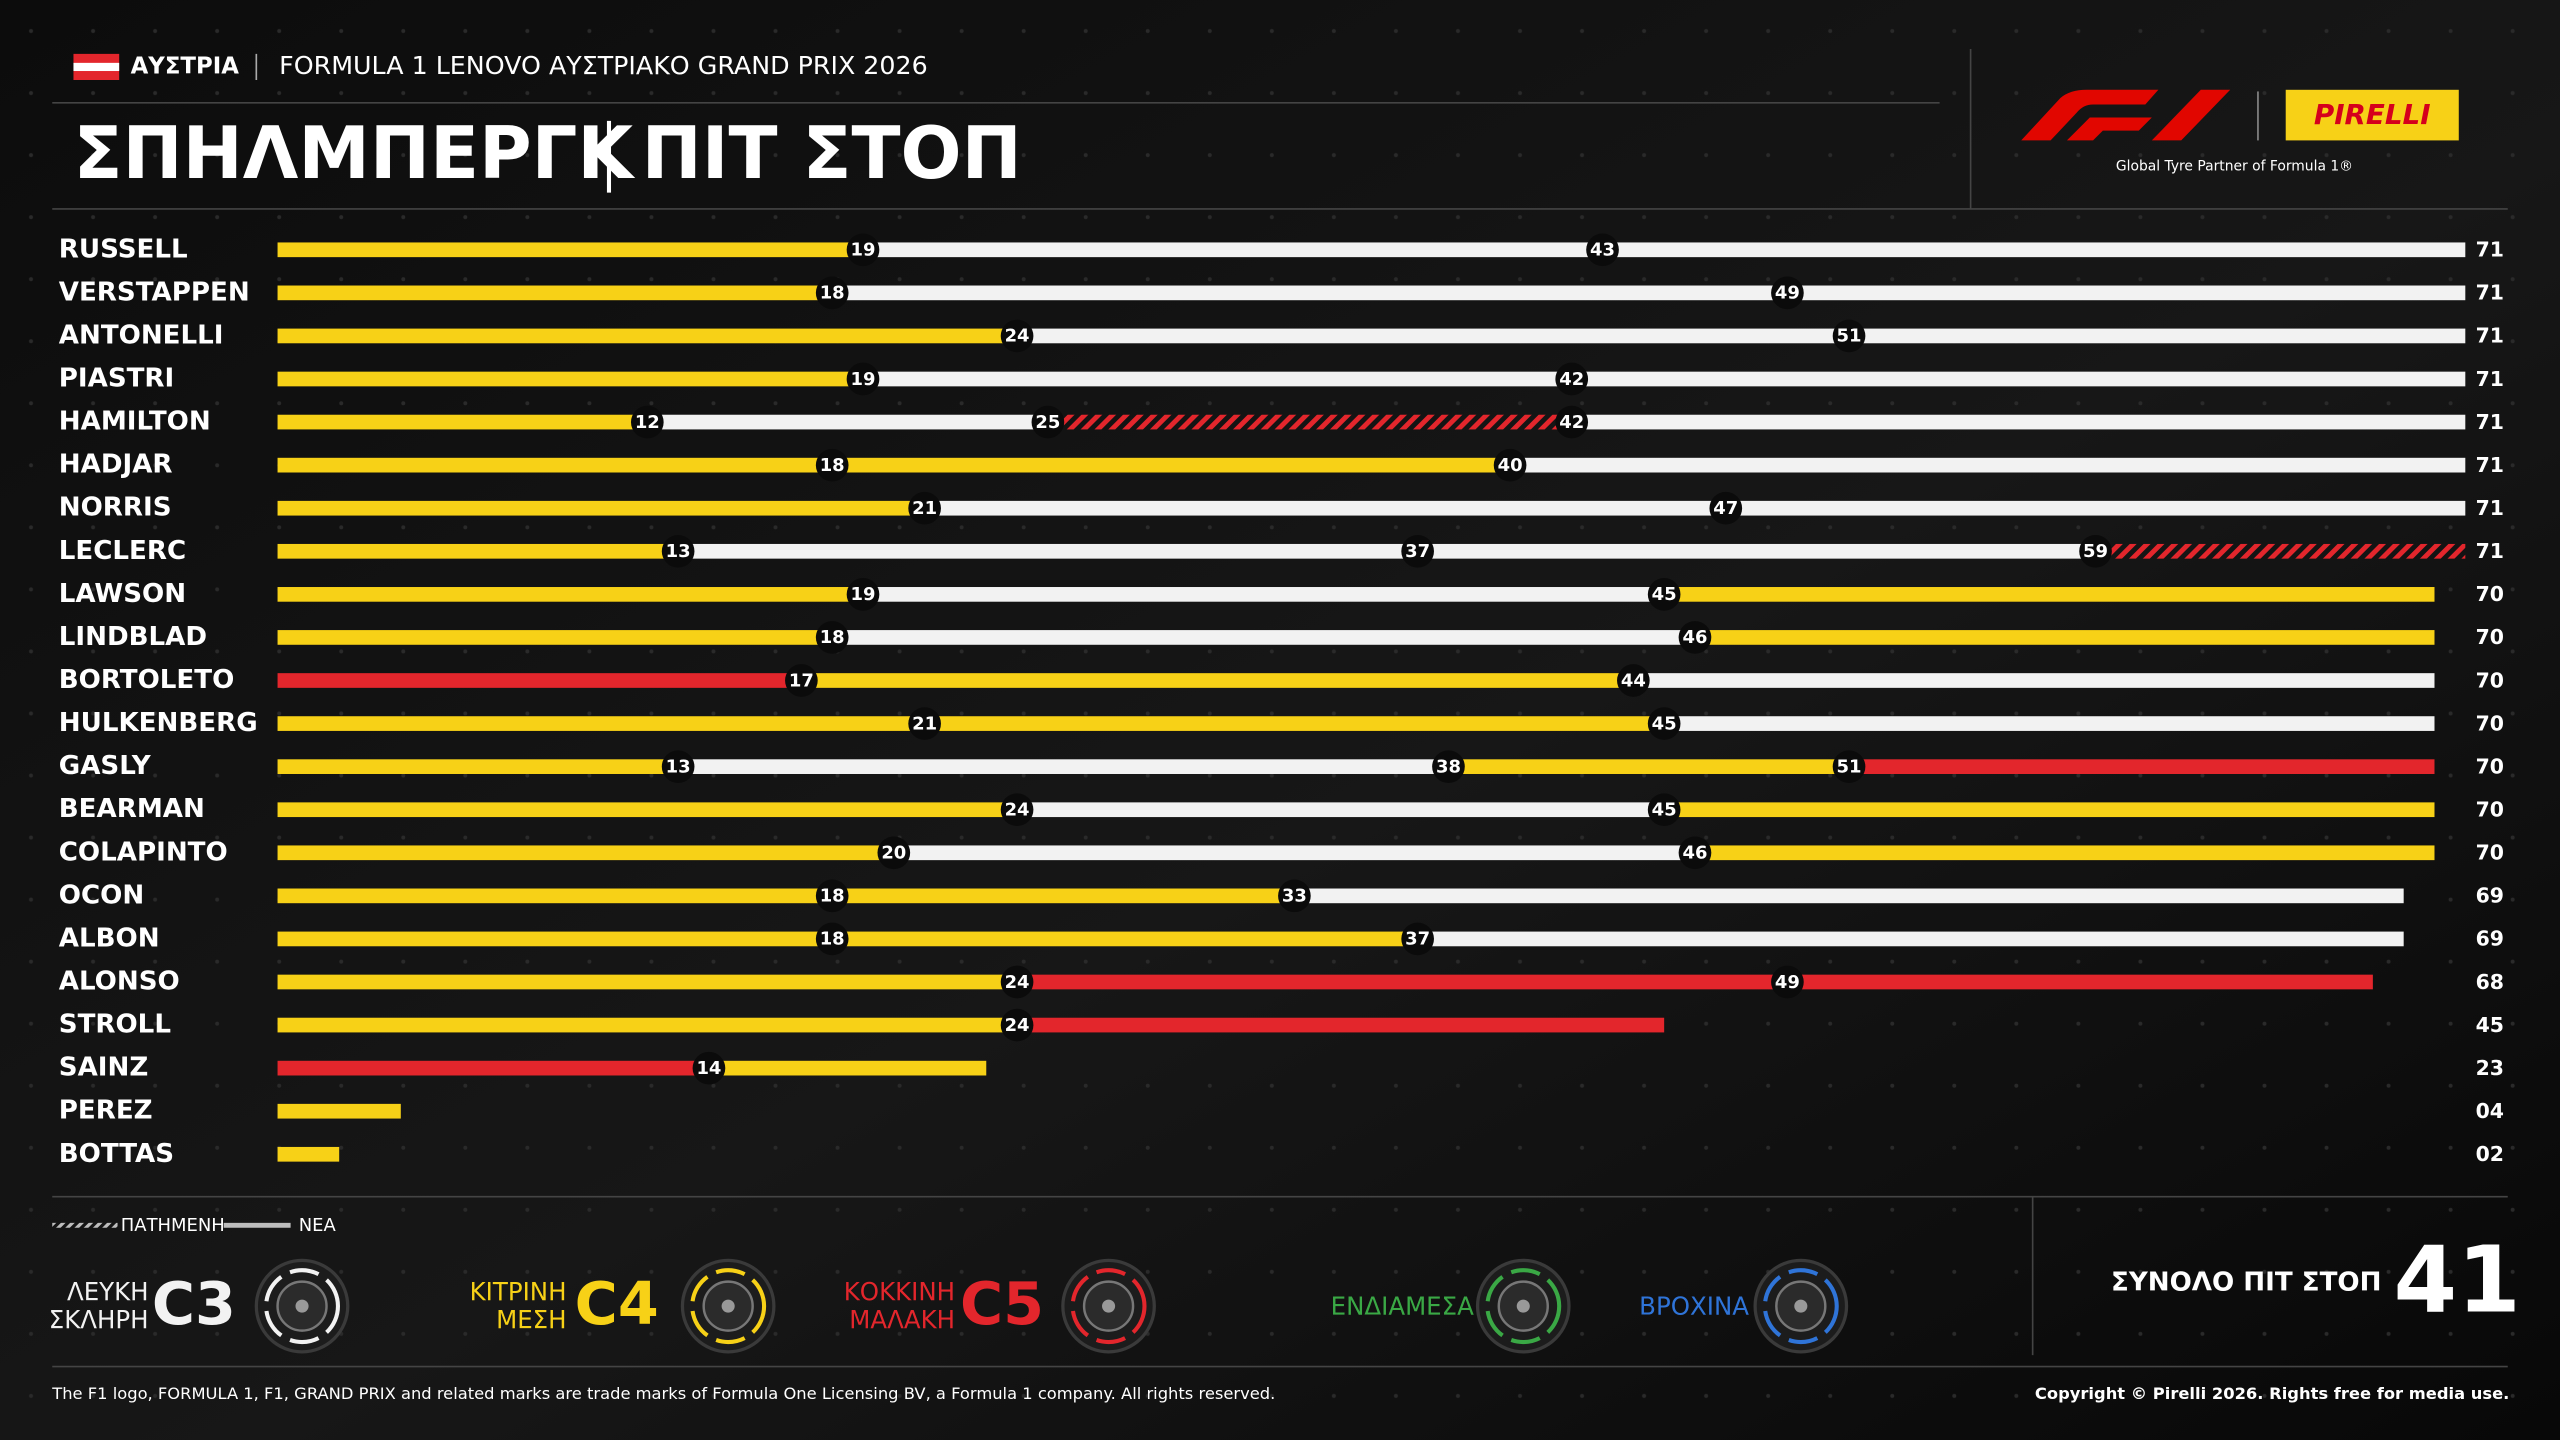 The image size is (2560, 1440). What do you see at coordinates (318, 1225) in the screenshot?
I see `new-label: ΝΕΑ` at bounding box center [318, 1225].